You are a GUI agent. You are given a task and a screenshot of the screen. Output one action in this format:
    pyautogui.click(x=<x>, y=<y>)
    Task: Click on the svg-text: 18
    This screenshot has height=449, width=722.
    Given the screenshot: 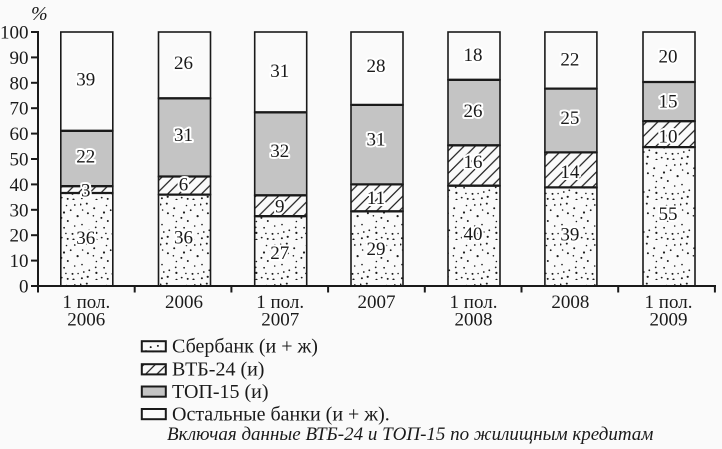 What is the action you would take?
    pyautogui.click(x=473, y=55)
    